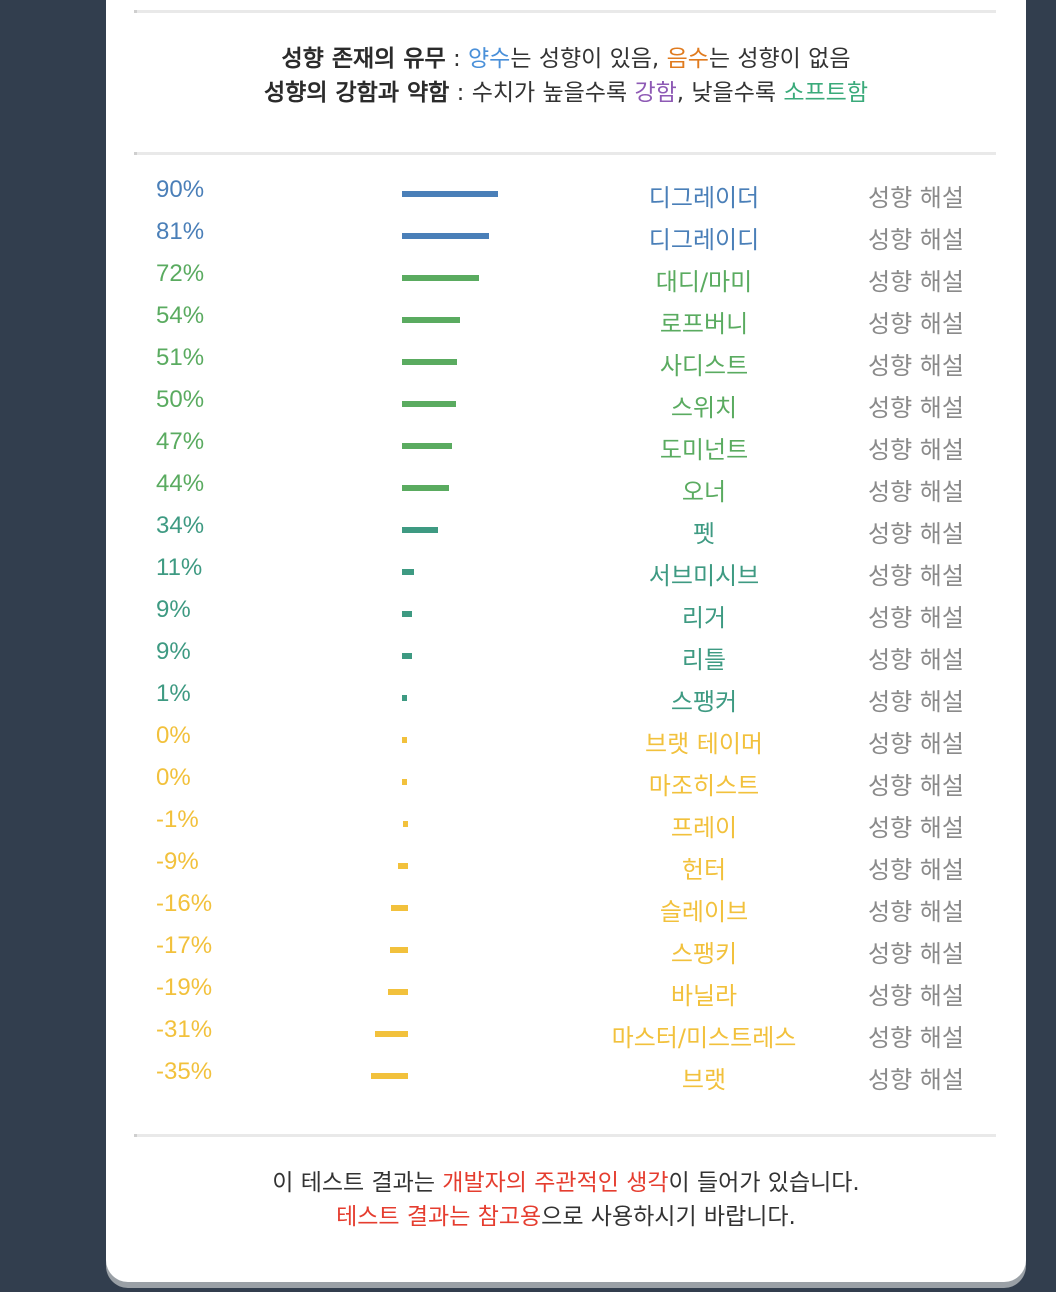 The height and width of the screenshot is (1292, 1056). Describe the element at coordinates (704, 954) in the screenshot. I see `result-type-name: 스팽키` at that location.